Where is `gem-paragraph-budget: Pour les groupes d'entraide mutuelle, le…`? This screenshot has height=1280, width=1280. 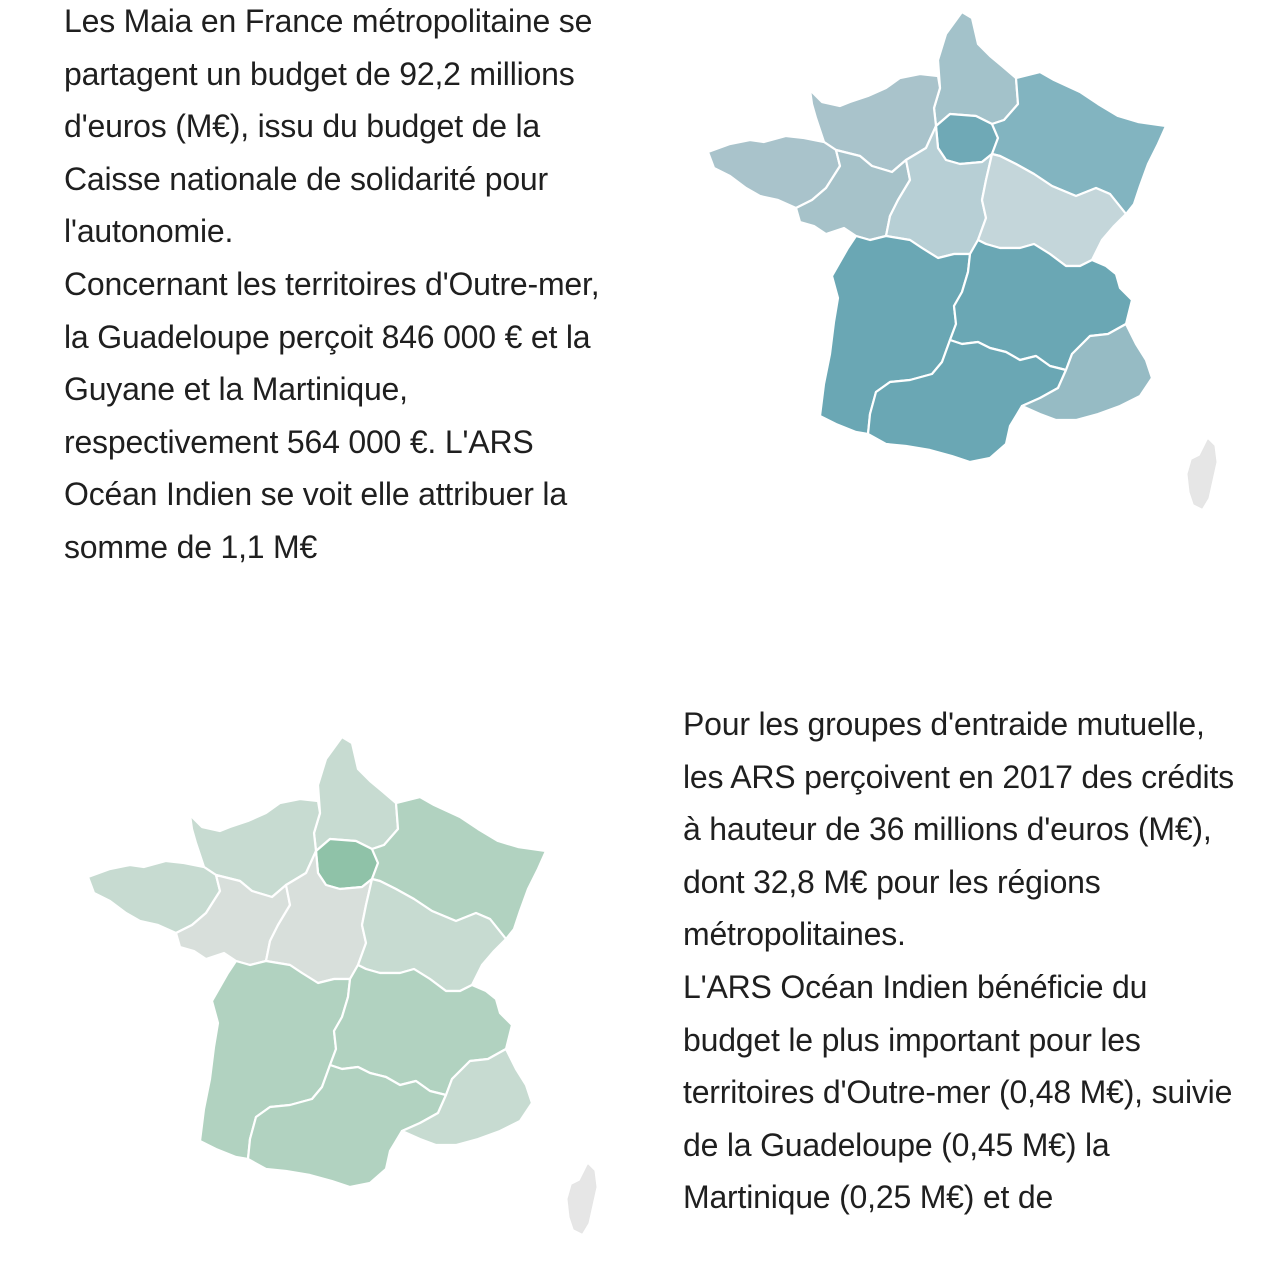 gem-paragraph-budget: Pour les groupes d'entraide mutuelle, le… is located at coordinates (958, 829).